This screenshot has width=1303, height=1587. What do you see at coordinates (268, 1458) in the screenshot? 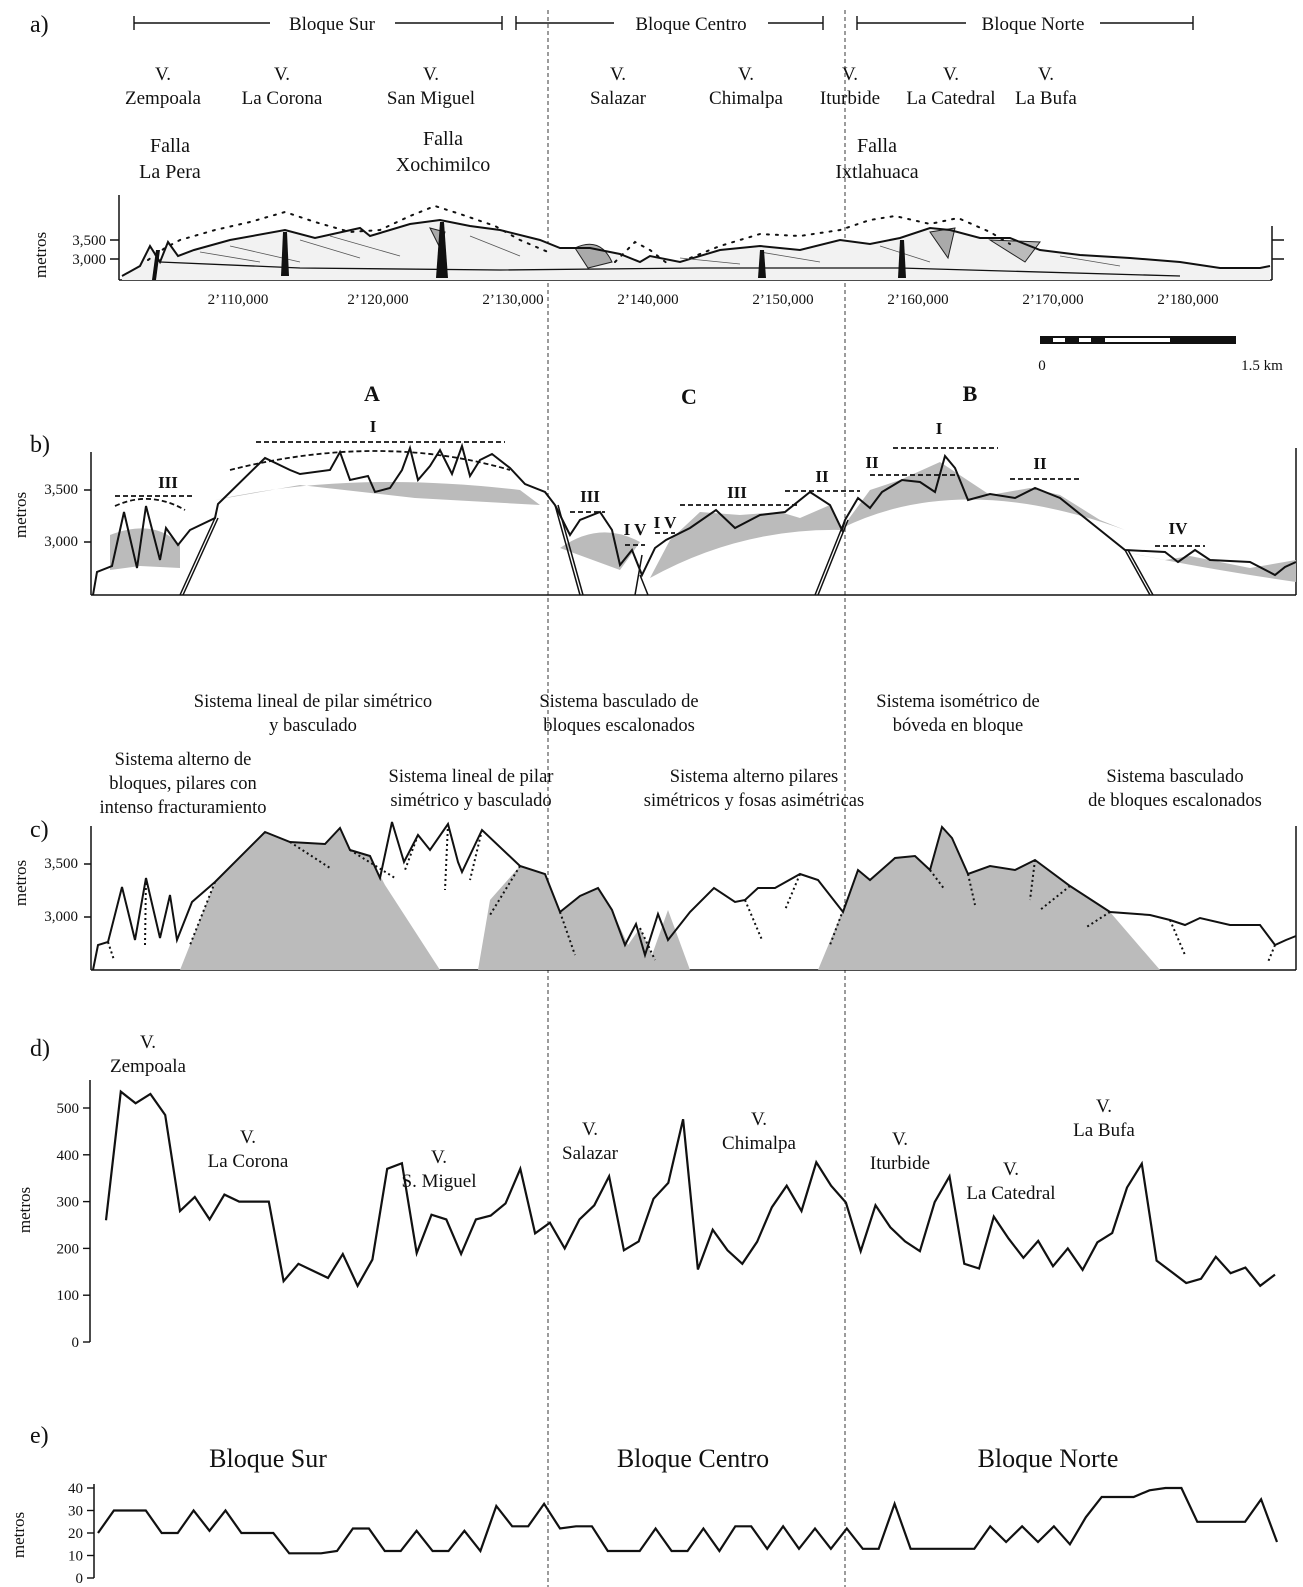
I see `block-label-e-sur: Bloque Sur` at bounding box center [268, 1458].